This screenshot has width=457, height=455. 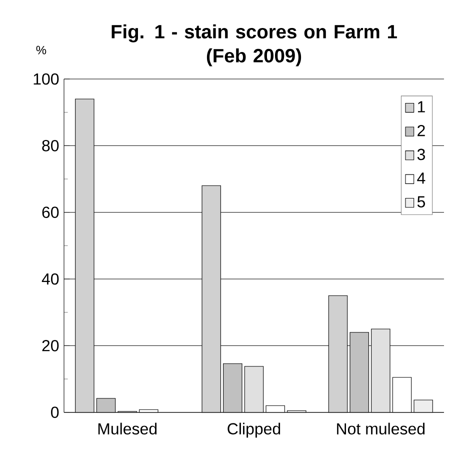 What do you see at coordinates (41, 50) in the screenshot?
I see `y-axis-title: %` at bounding box center [41, 50].